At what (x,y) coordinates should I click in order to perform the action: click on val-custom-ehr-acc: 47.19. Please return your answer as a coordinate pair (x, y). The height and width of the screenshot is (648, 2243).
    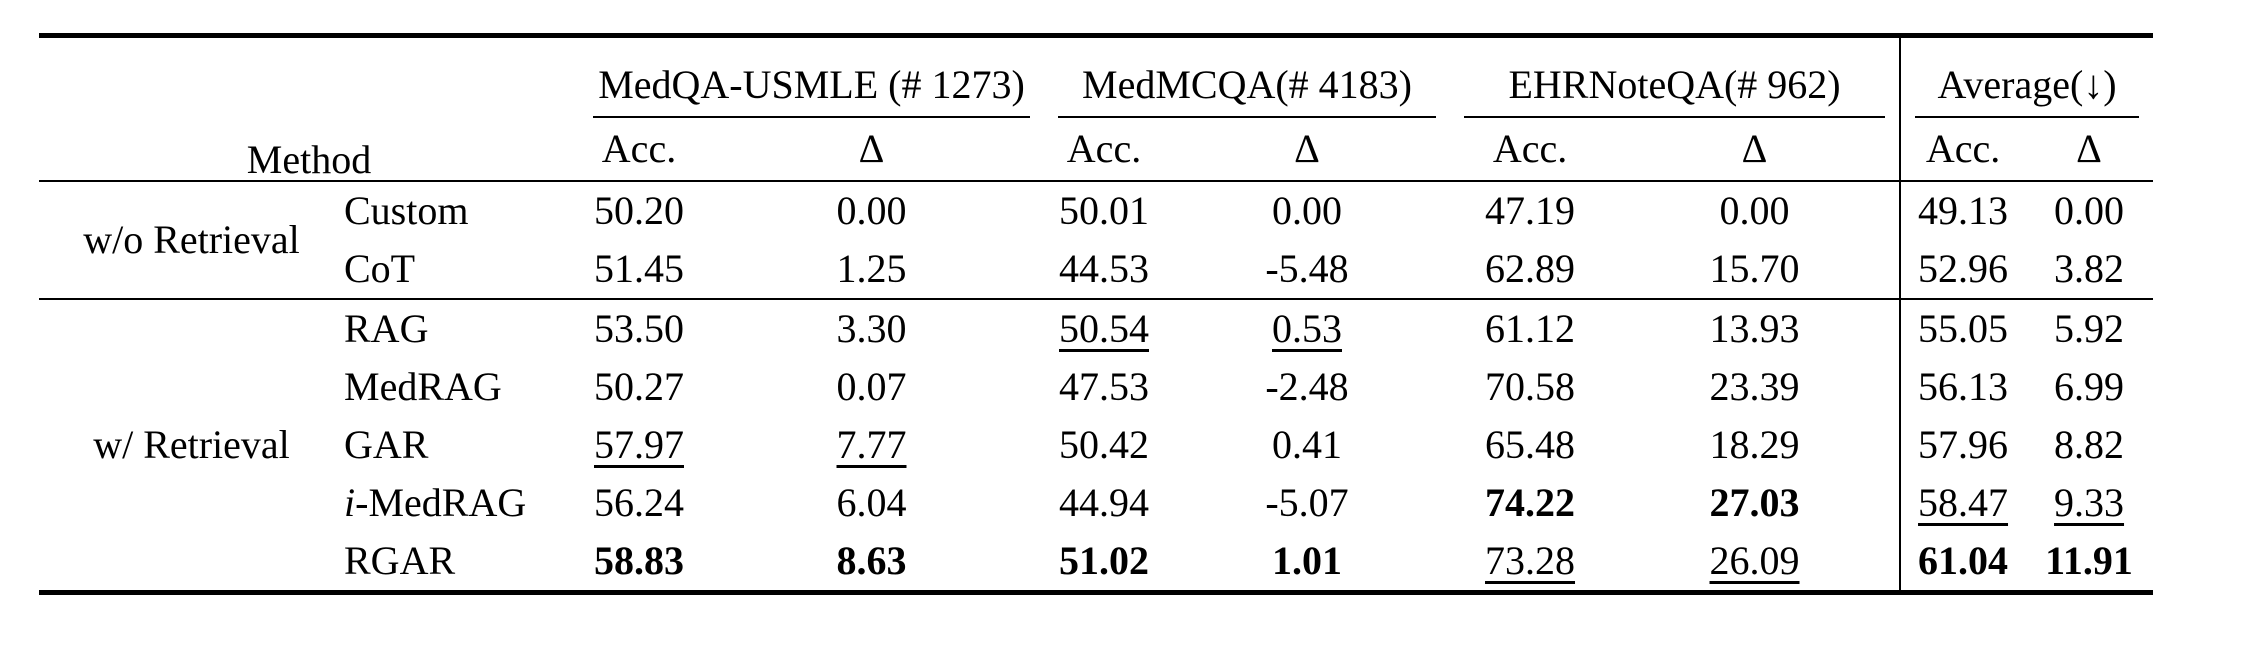
    Looking at the image, I should click on (1530, 210).